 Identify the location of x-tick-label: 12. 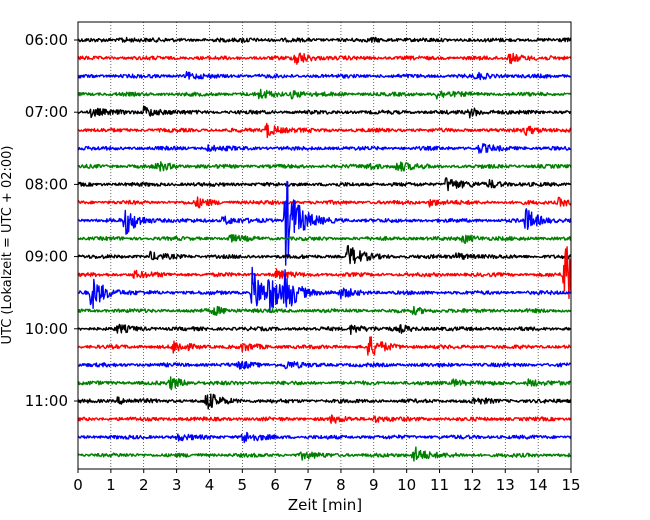
(472, 485).